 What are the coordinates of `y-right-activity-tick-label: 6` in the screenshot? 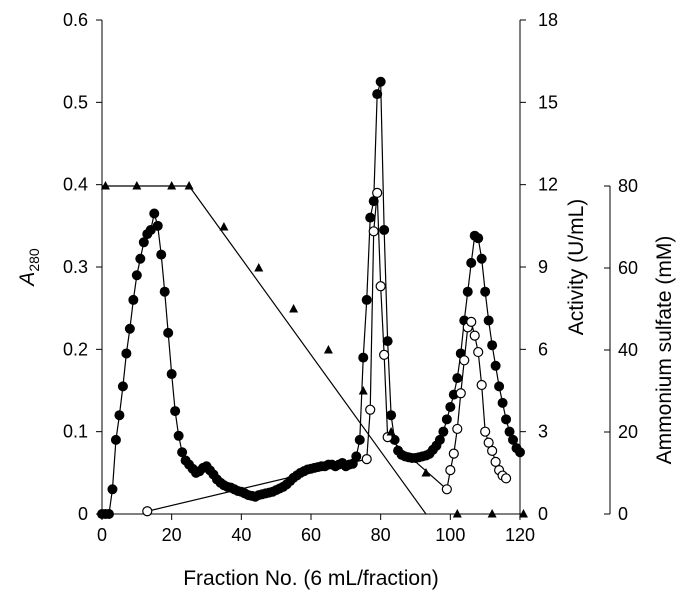 It's located at (543, 349).